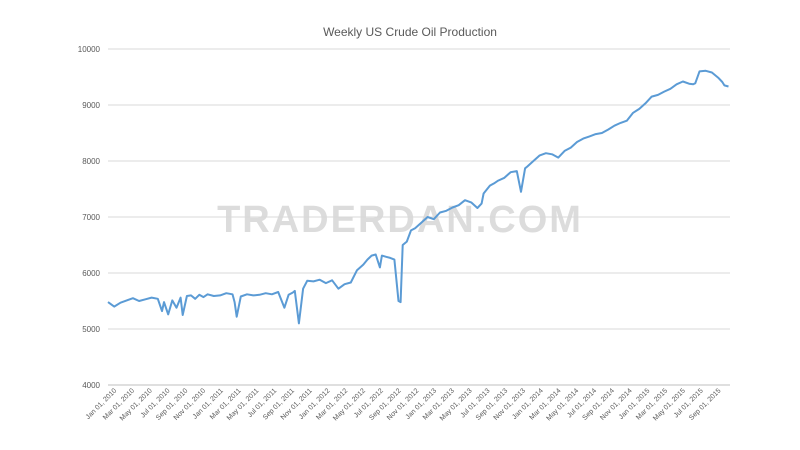  I want to click on y-tick-label: 8000, so click(91, 161).